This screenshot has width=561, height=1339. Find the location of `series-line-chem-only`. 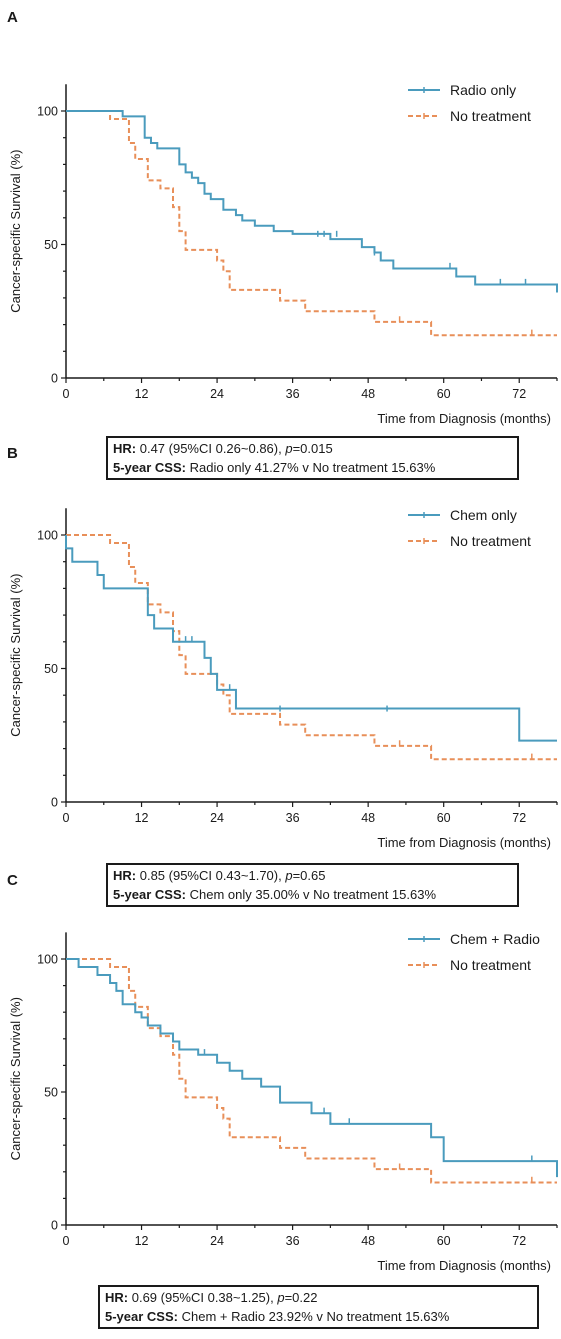

series-line-chem-only is located at coordinates (311, 638).